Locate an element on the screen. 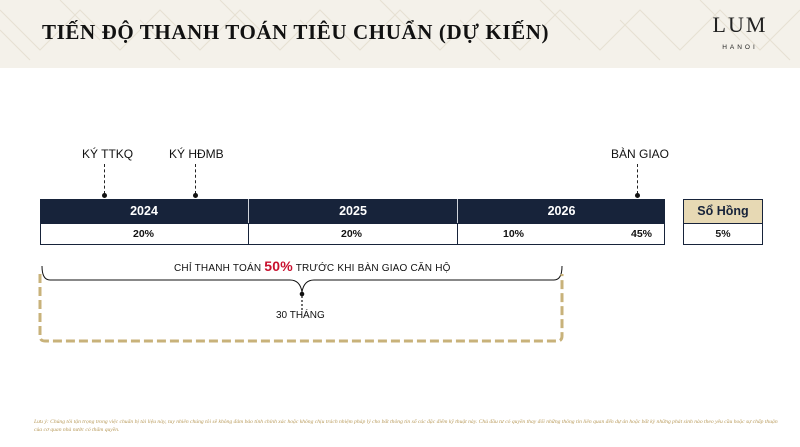 The width and height of the screenshot is (800, 447). milestone-ttkq-label: KÝ TTKQ is located at coordinates (108, 154).